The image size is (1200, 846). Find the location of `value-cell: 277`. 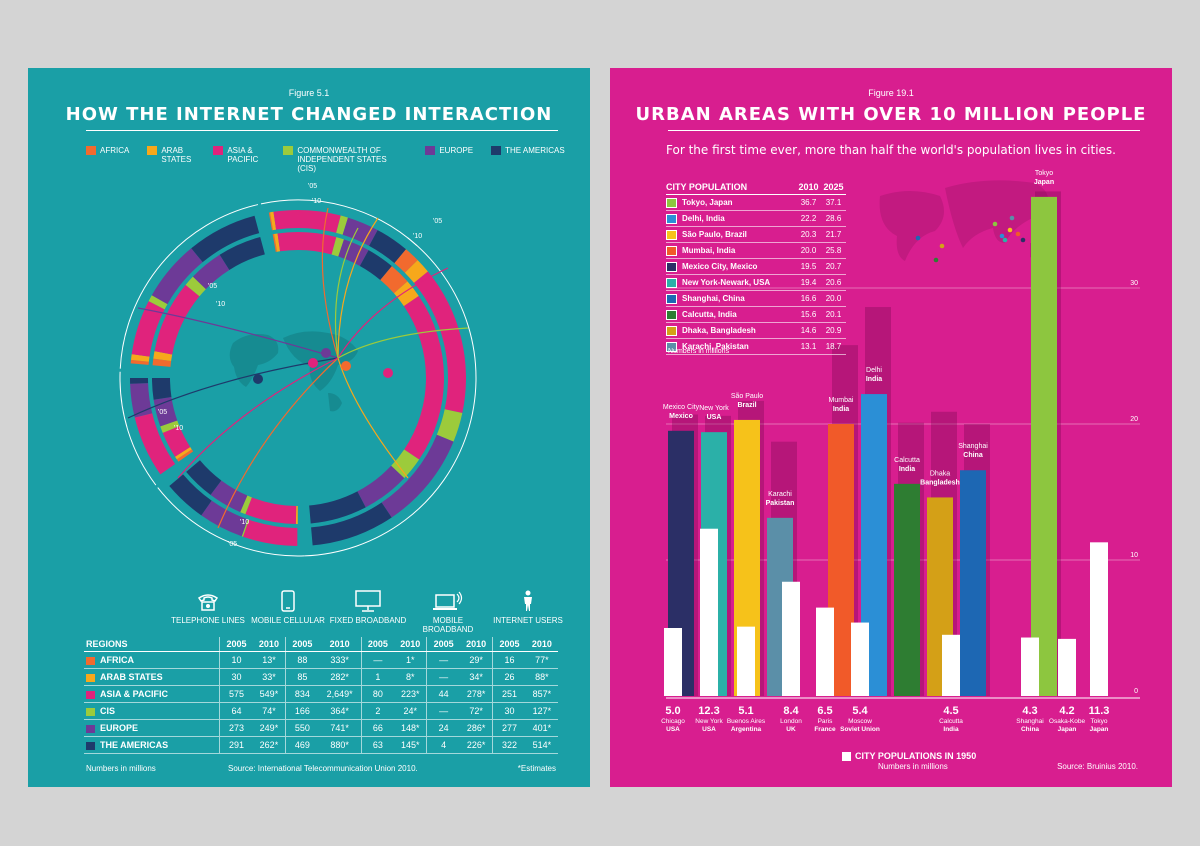

value-cell: 277 is located at coordinates (509, 728).